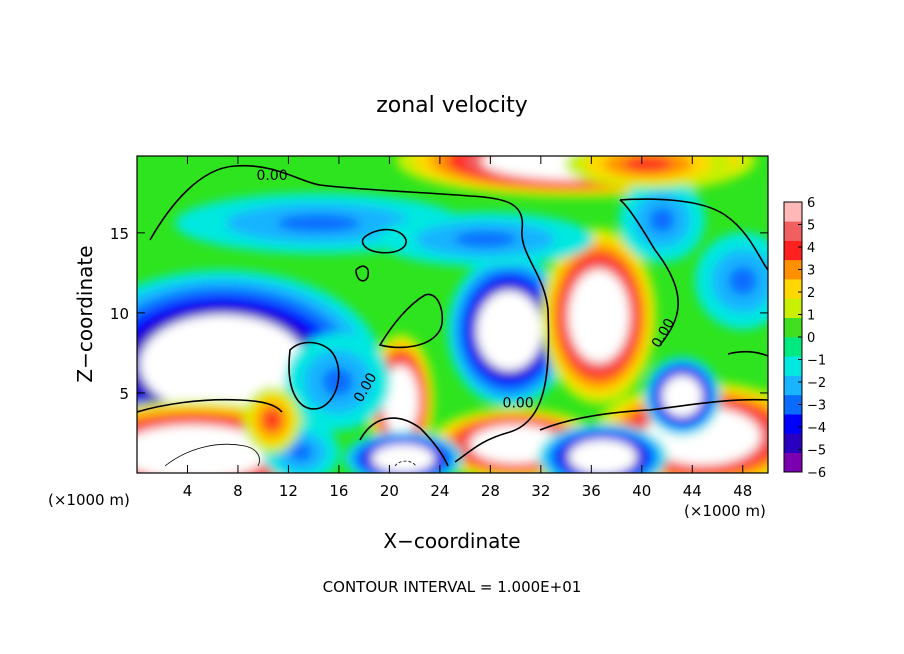 This screenshot has width=904, height=654. I want to click on x-unit-right: (×1000 m), so click(725, 511).